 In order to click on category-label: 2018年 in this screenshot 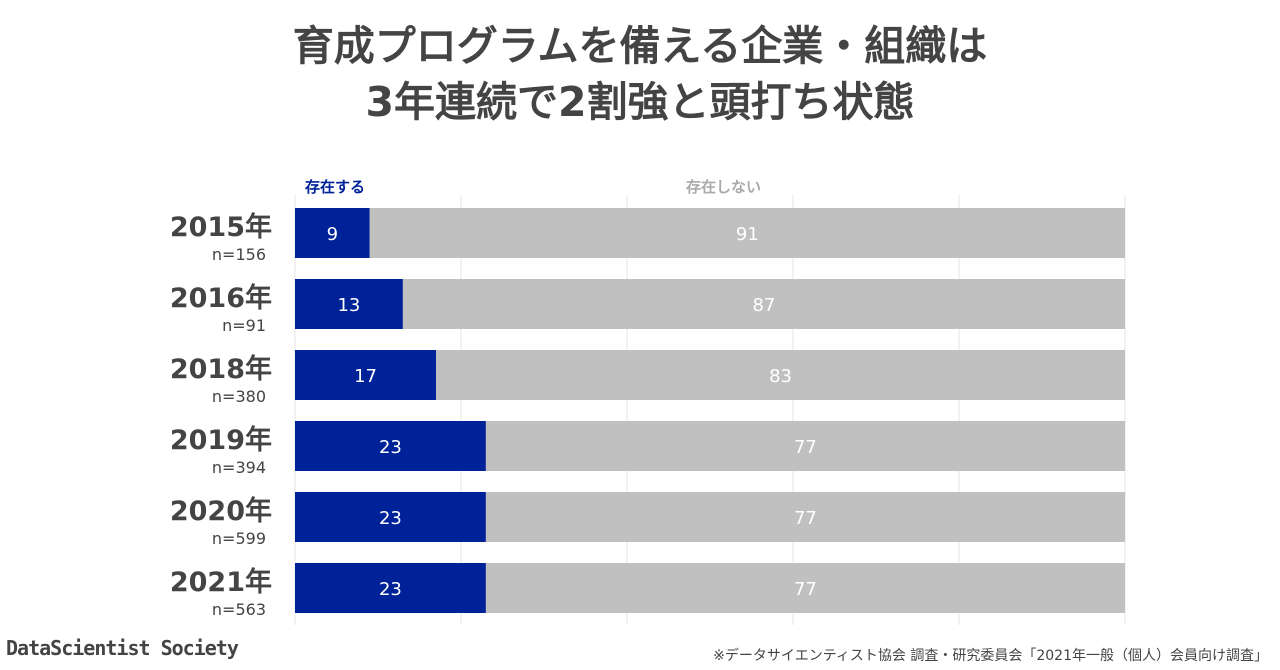, I will do `click(221, 369)`.